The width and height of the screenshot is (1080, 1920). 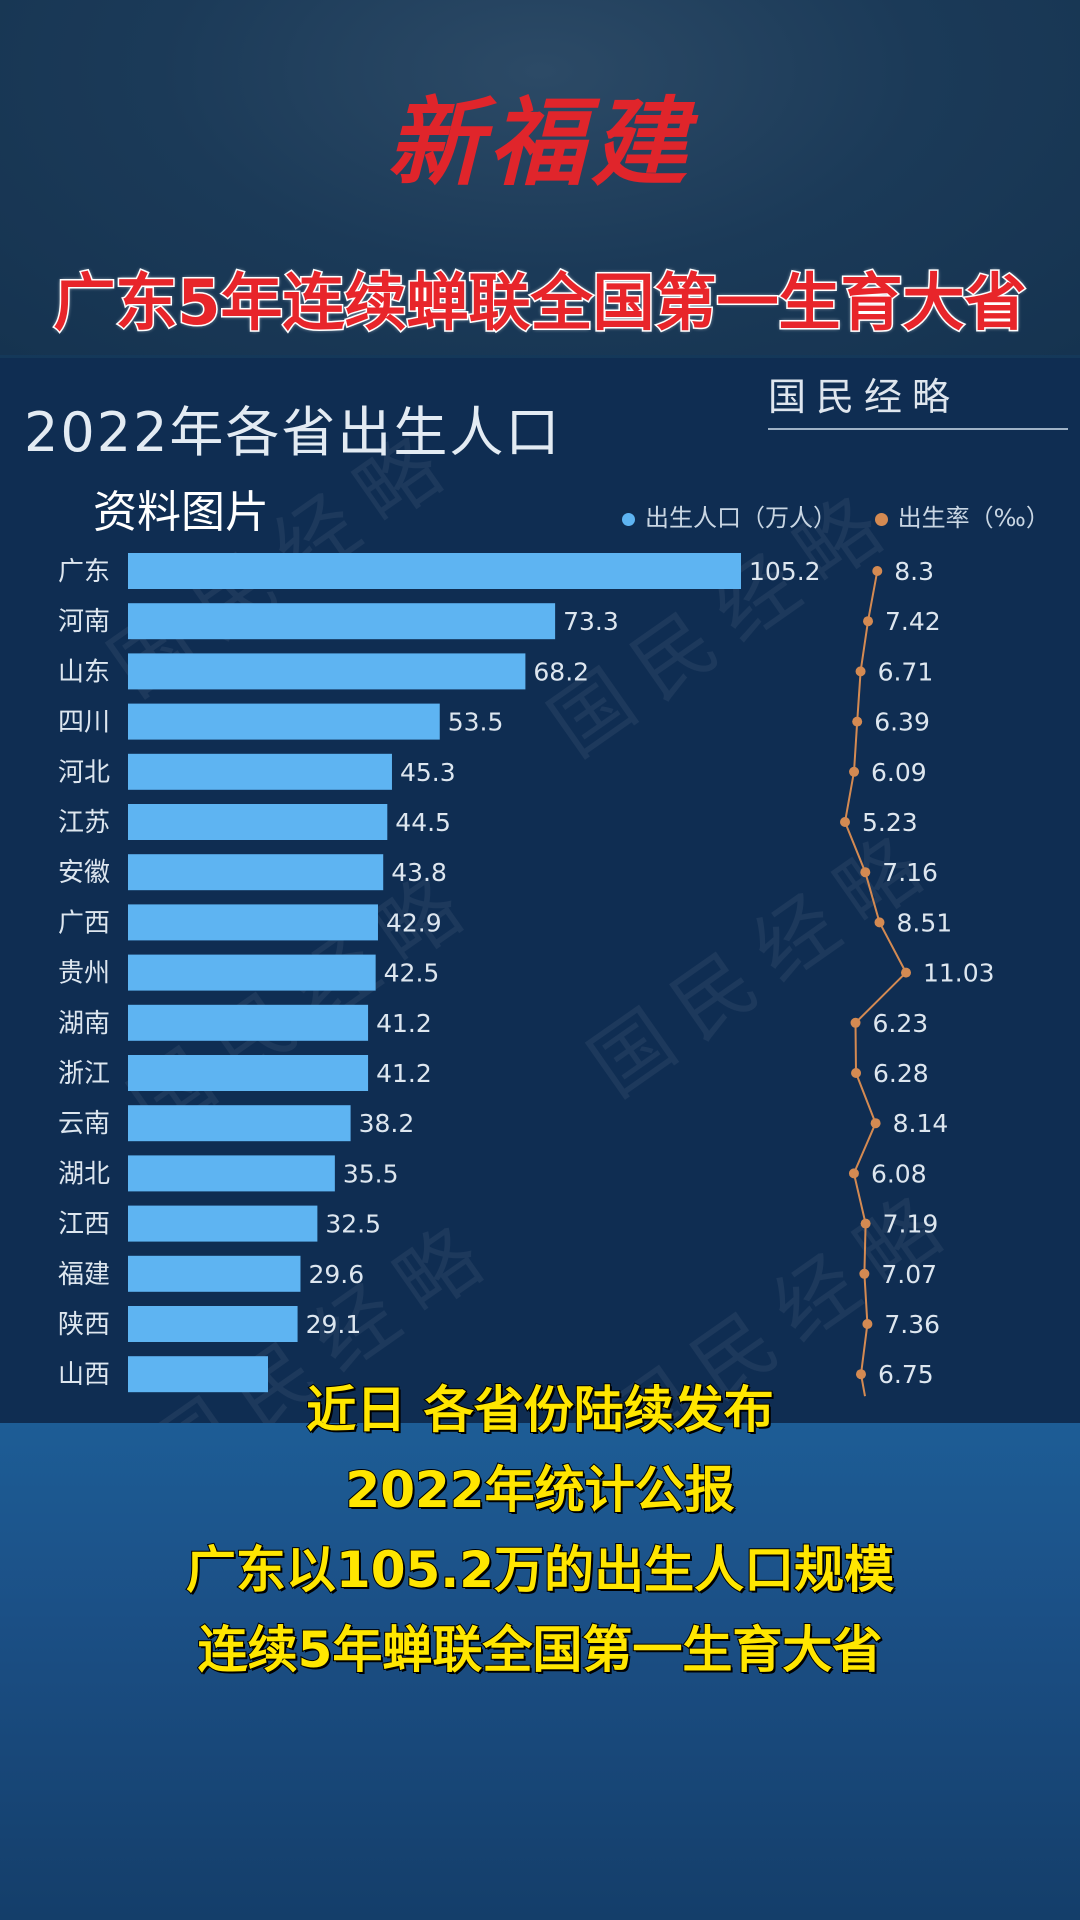 I want to click on rate-value-label: 5.23, so click(x=890, y=822).